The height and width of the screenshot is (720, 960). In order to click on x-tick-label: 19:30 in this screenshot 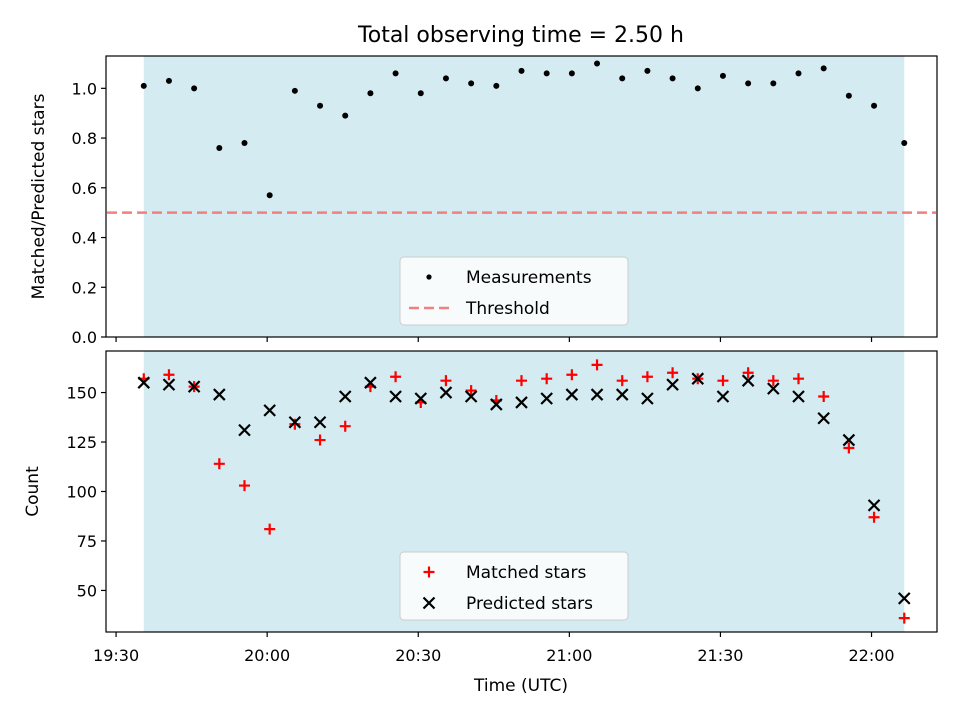, I will do `click(116, 655)`.